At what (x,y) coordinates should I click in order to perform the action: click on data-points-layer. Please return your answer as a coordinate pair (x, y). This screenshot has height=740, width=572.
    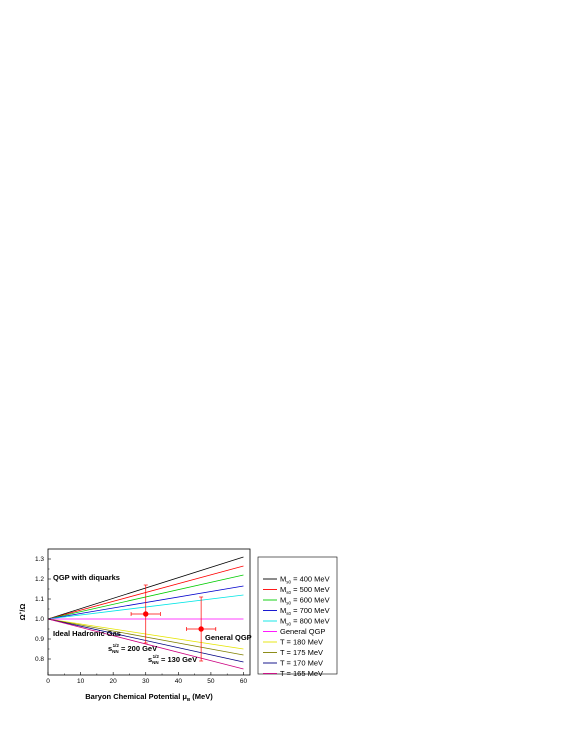
    Looking at the image, I should click on (173, 623).